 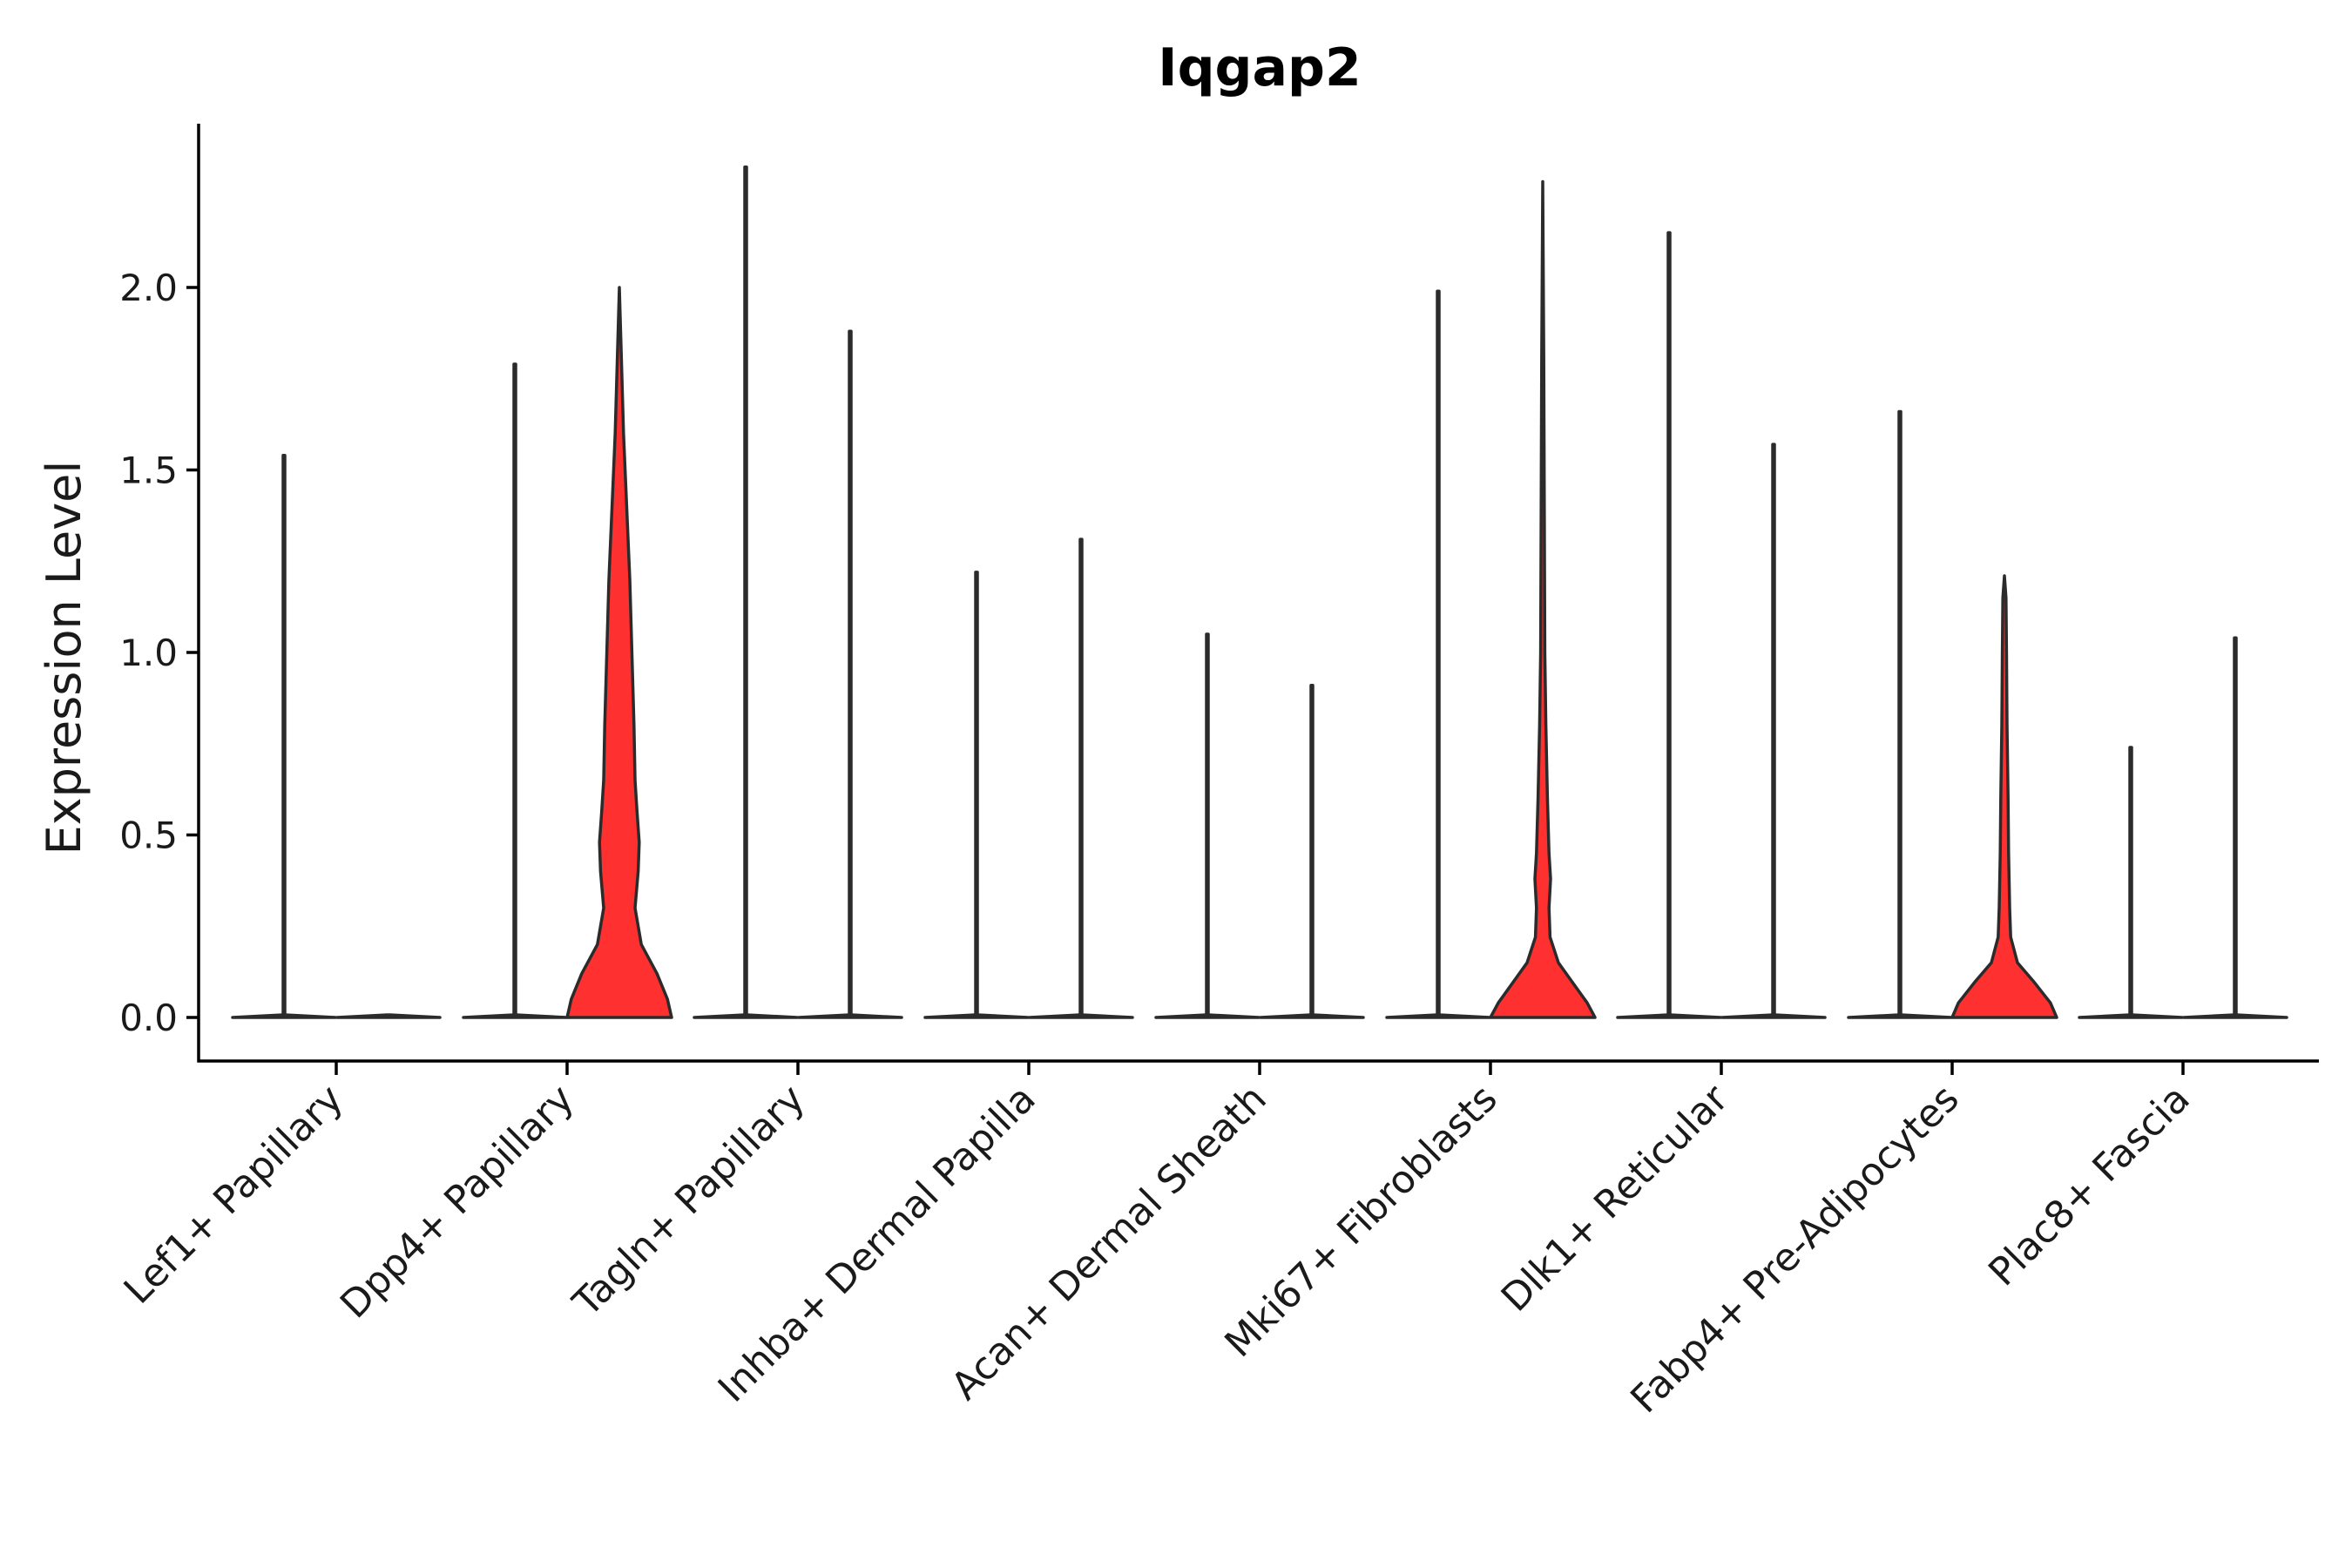 What do you see at coordinates (2235, 827) in the screenshot?
I see `violin-9-right` at bounding box center [2235, 827].